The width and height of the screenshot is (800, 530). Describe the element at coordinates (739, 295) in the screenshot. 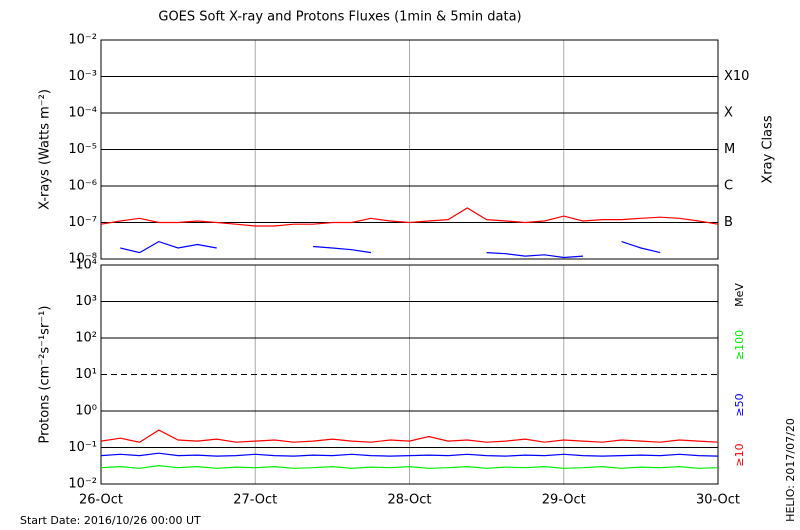

I see `legend-title: MeV` at that location.